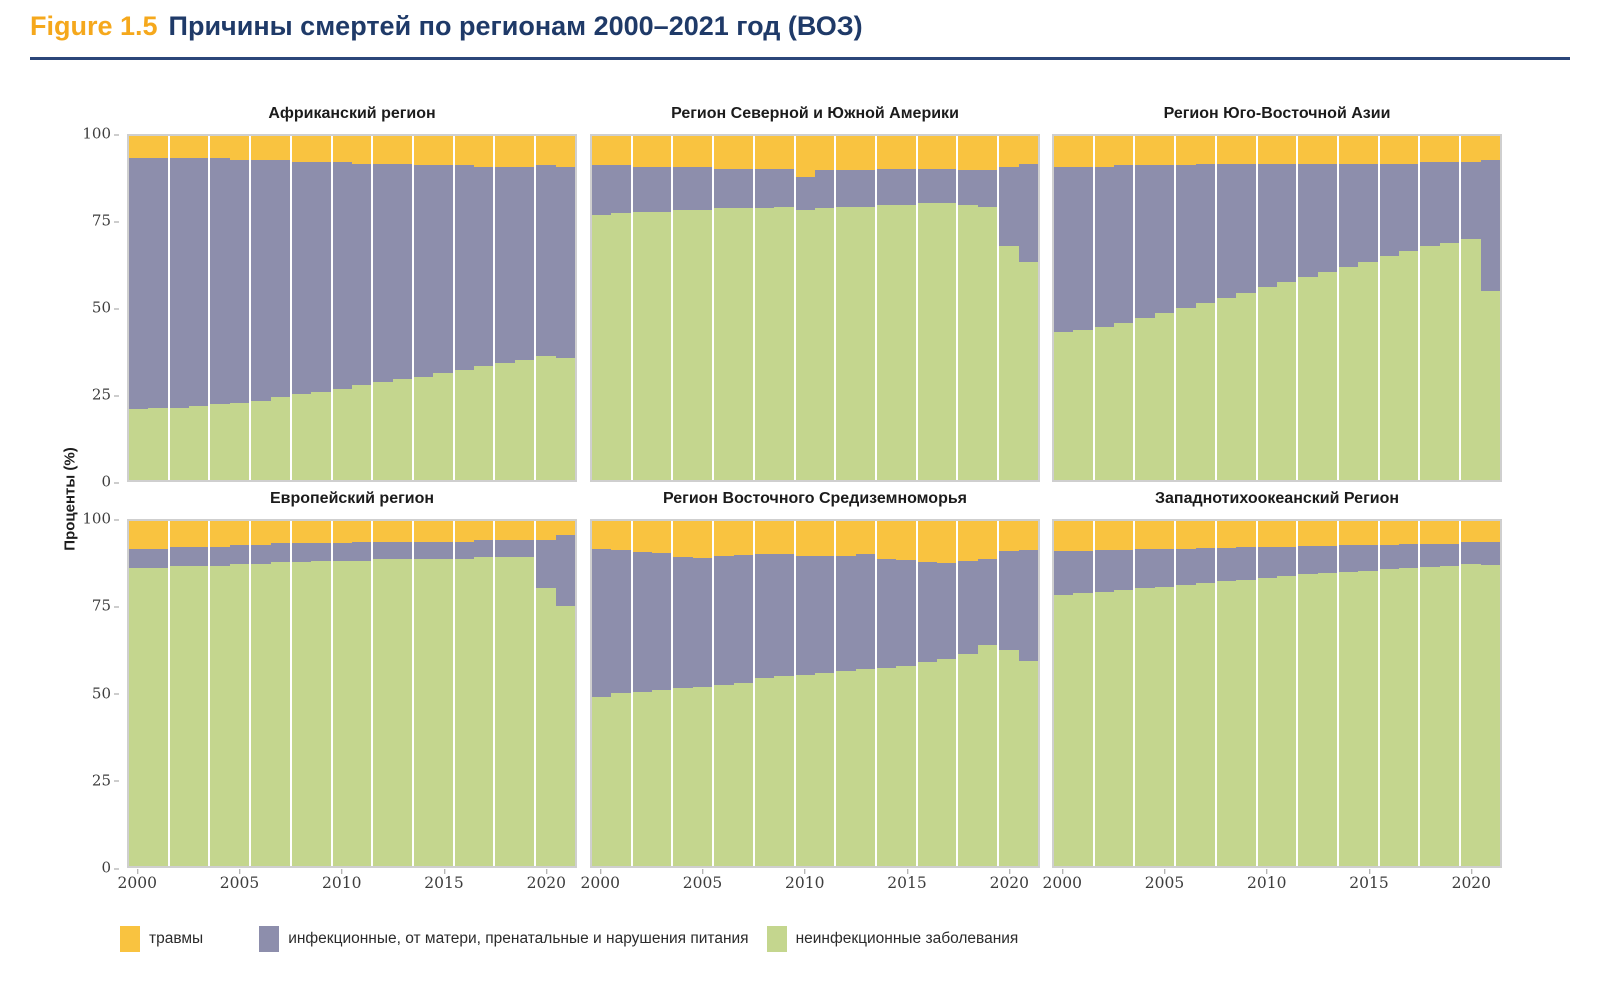 The image size is (1600, 1001). I want to click on subplot-title: Западнотихоокеанский Регион, so click(1277, 498).